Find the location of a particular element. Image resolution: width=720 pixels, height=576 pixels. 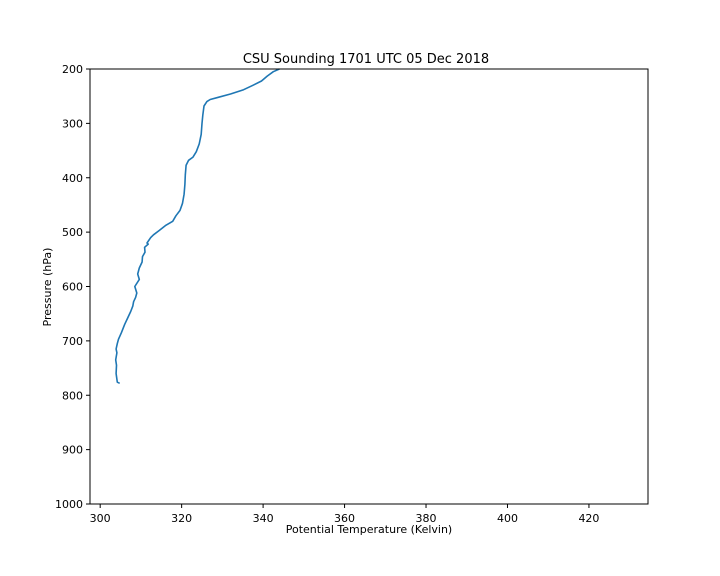

y-axis: 200 300 400 500 600 700 800 900 1000 is located at coordinates (72, 287).